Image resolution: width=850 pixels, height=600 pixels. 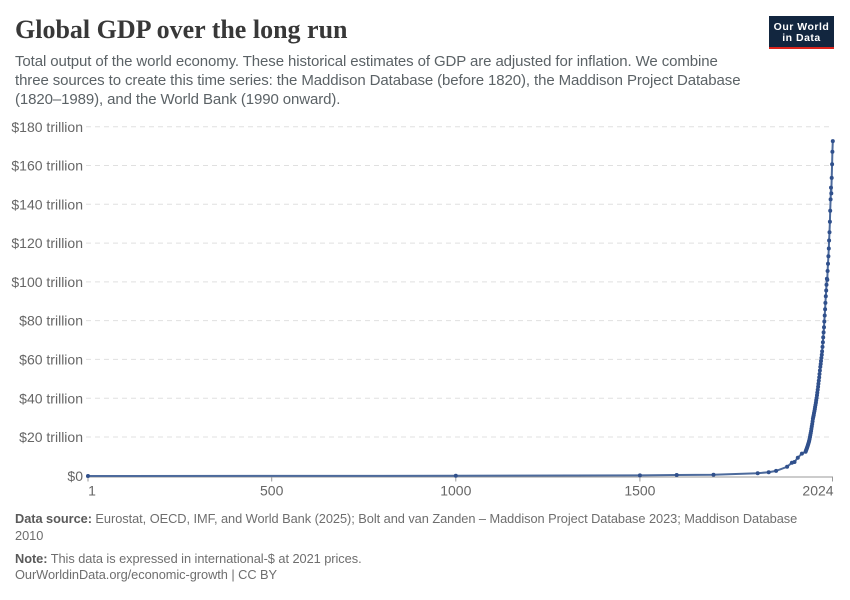 What do you see at coordinates (51, 398) in the screenshot?
I see `svg-text: $40 trillion` at bounding box center [51, 398].